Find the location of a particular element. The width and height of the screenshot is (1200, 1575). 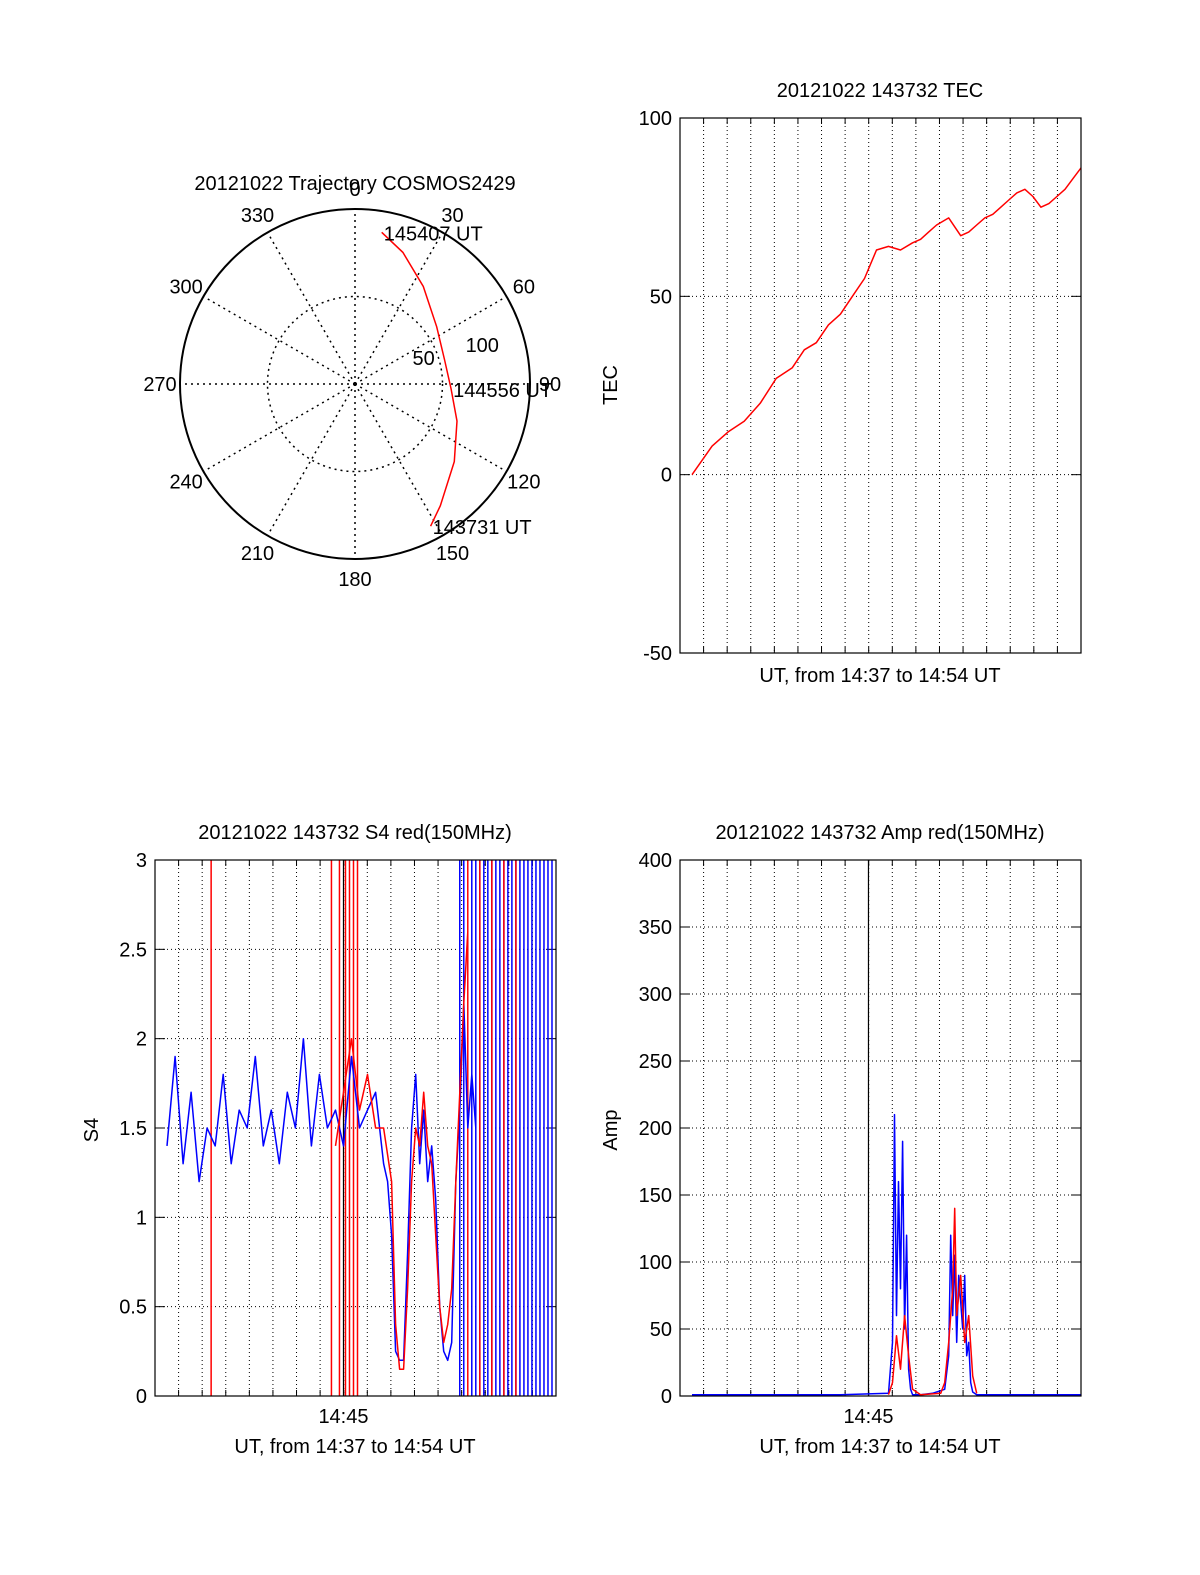

y-tick-label: 250 is located at coordinates (655, 1062).